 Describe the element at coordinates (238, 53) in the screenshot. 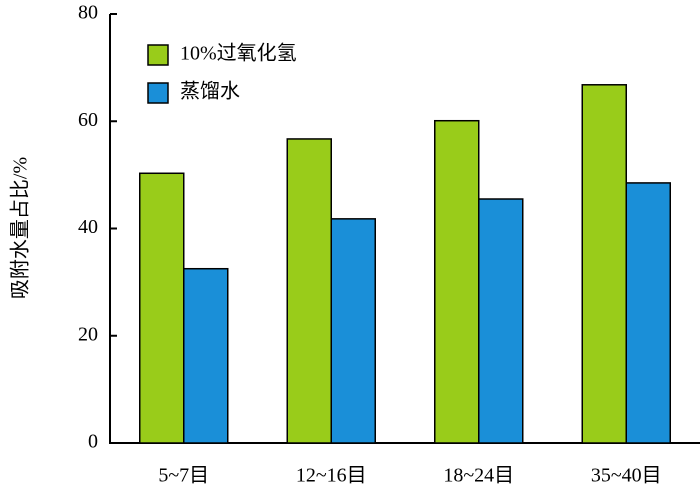

I see `legend-label: 10%过氧化氢` at that location.